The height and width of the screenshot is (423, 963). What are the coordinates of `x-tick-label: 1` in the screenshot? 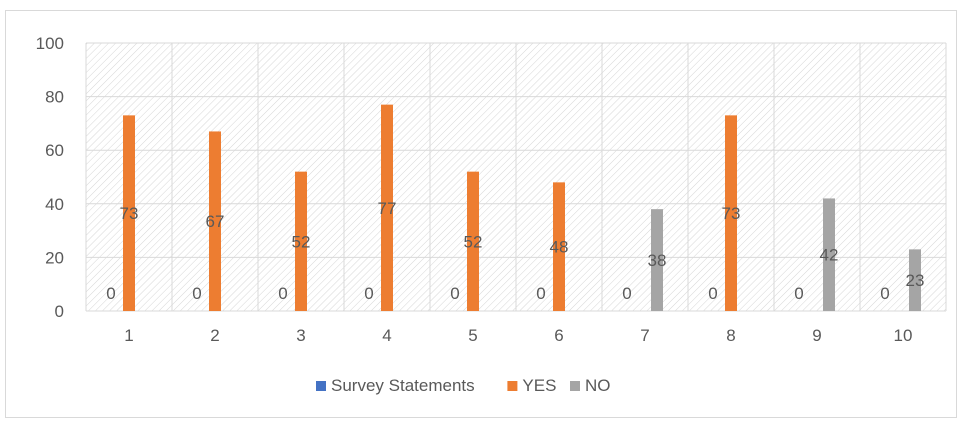 It's located at (128, 335).